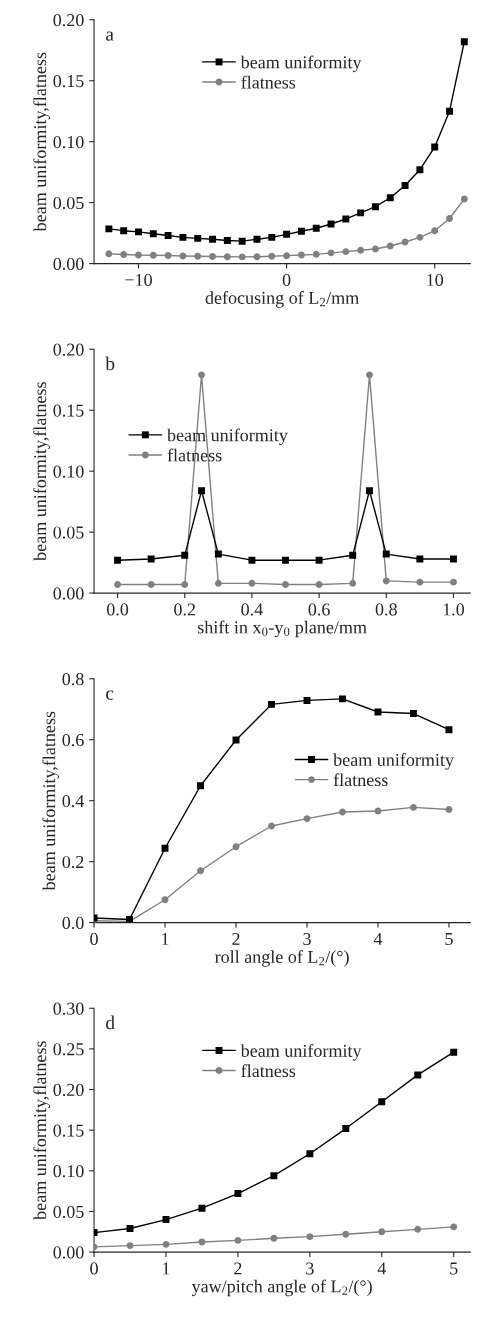  I want to click on annotation: d, so click(110, 1022).